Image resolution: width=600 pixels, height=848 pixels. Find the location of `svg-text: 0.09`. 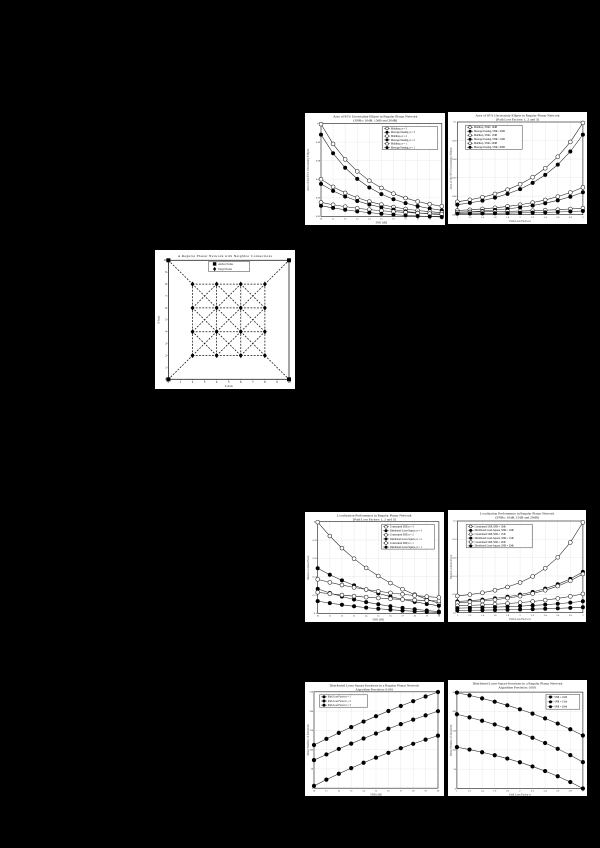

svg-text: 0.09 is located at coordinates (454, 140).